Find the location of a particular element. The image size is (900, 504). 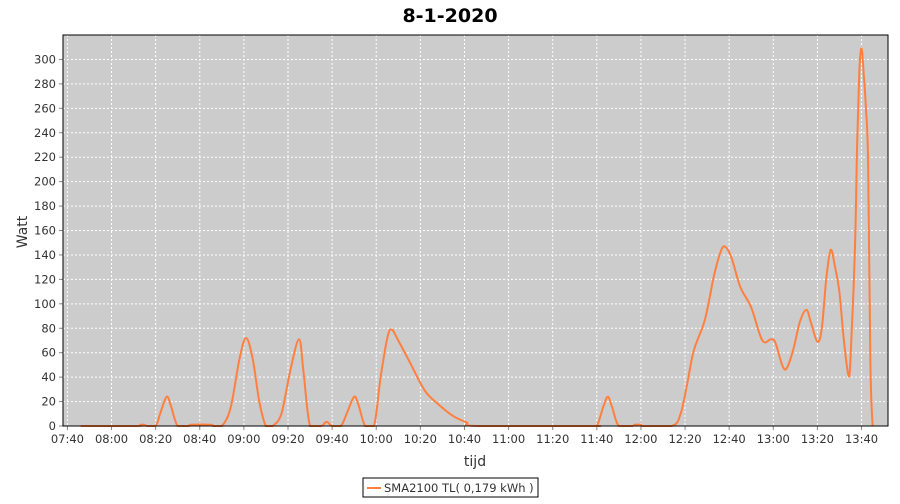

y-tick-label: 20 is located at coordinates (48, 402).